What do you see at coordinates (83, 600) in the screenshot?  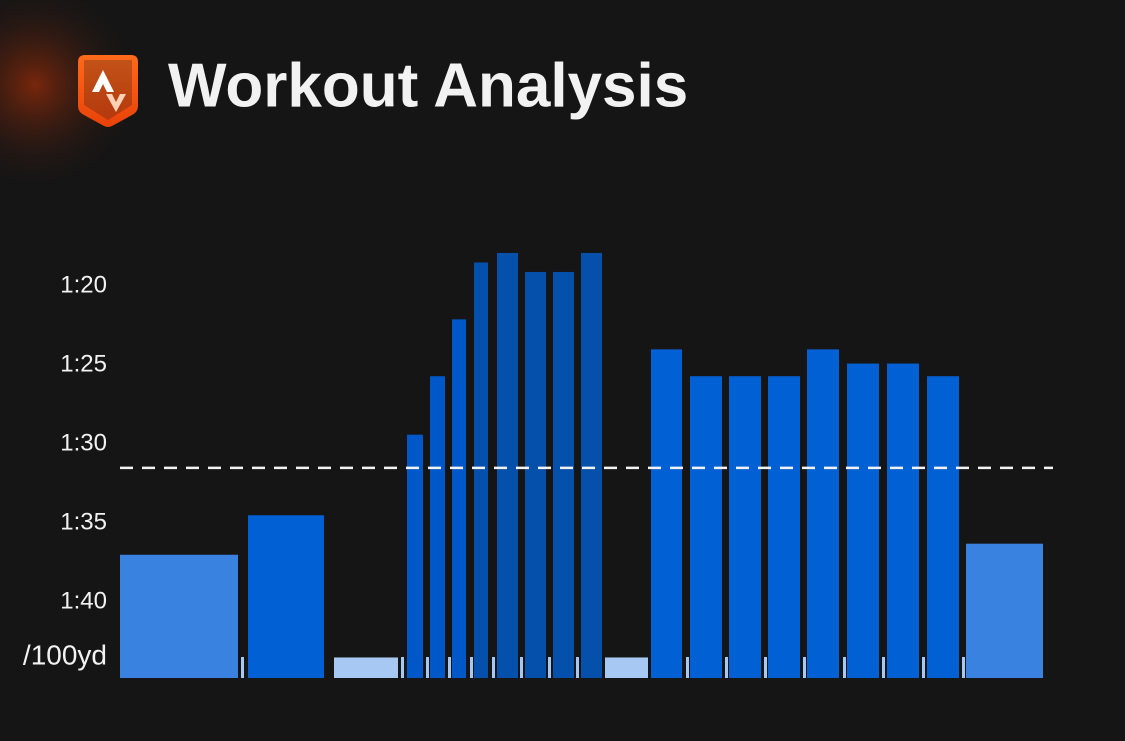 I see `y-tick-label: 1:40` at bounding box center [83, 600].